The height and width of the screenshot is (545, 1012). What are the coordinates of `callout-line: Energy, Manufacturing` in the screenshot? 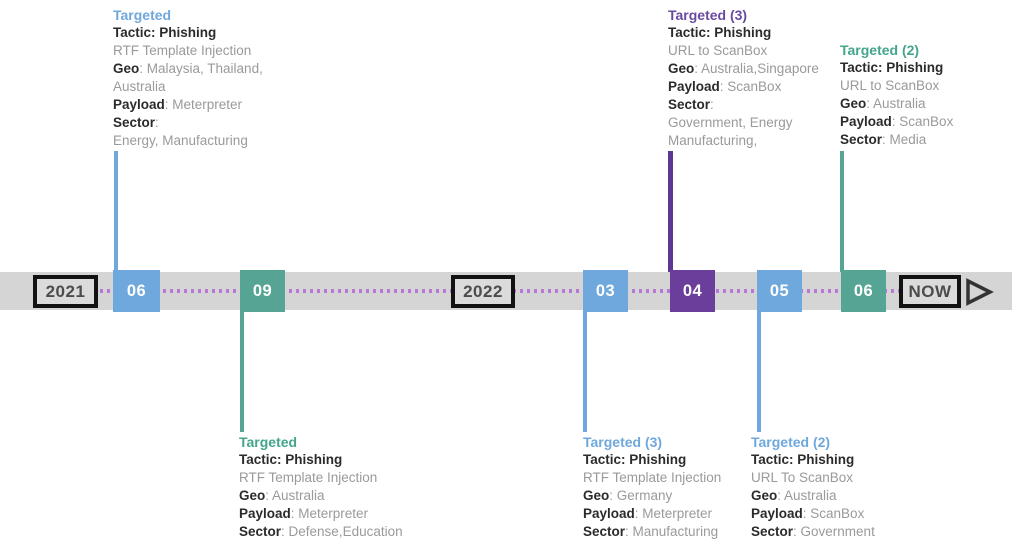 It's located at (188, 141).